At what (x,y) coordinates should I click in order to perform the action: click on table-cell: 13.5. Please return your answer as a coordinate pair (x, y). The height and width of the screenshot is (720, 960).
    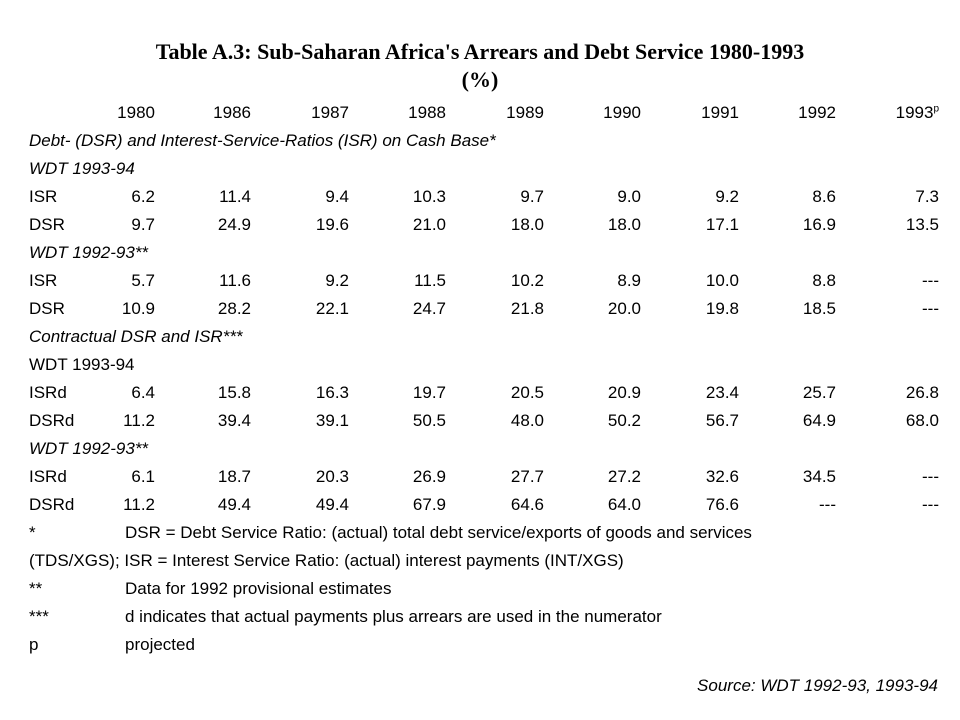
    Looking at the image, I should click on (922, 224).